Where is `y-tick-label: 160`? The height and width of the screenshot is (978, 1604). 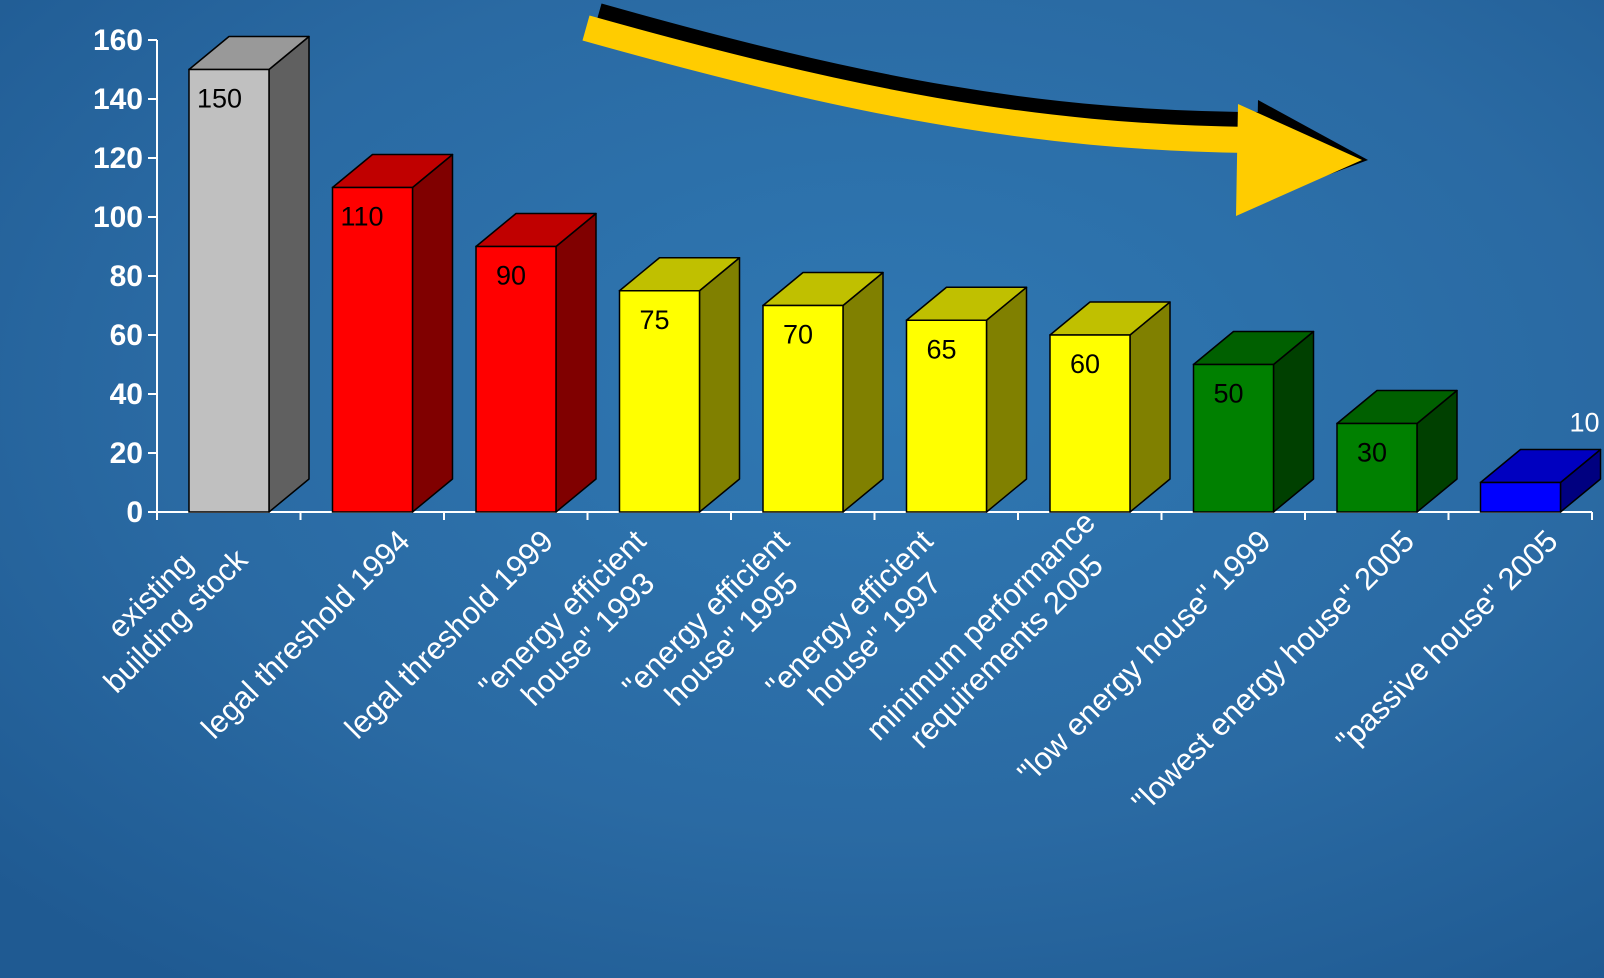 y-tick-label: 160 is located at coordinates (118, 40).